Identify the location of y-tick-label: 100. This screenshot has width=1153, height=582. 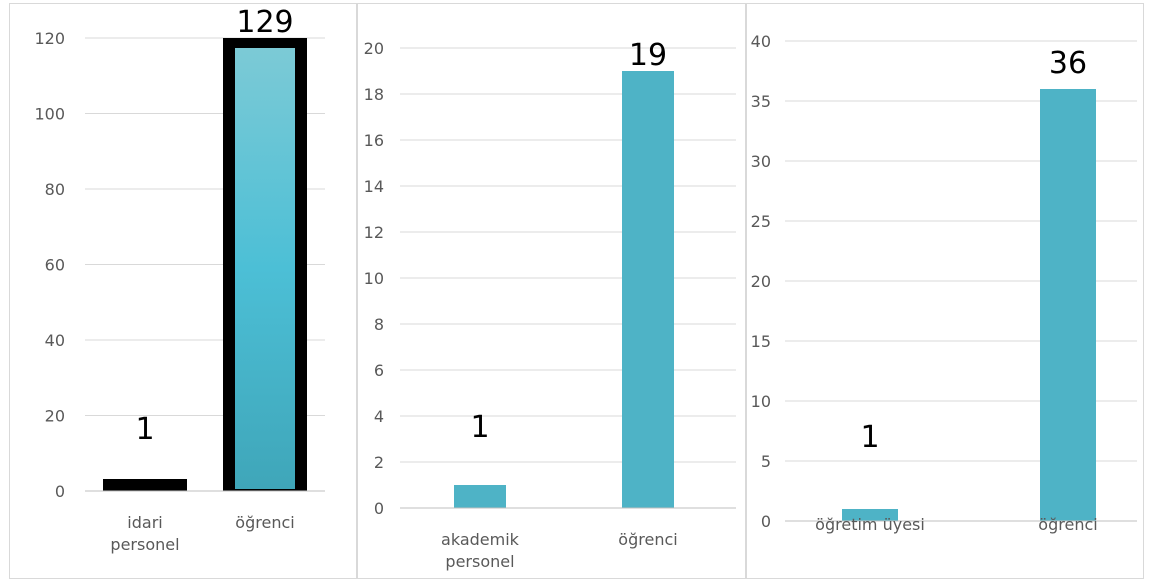
(49, 114).